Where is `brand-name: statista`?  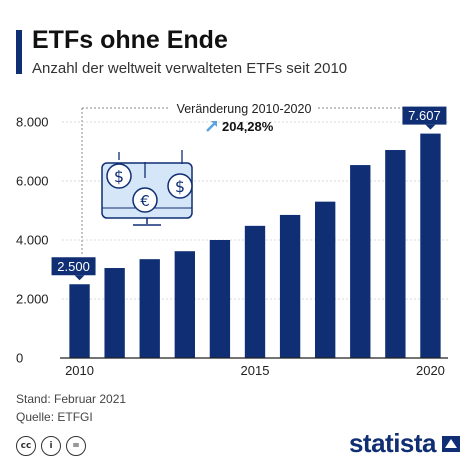
brand-name: statista is located at coordinates (392, 443).